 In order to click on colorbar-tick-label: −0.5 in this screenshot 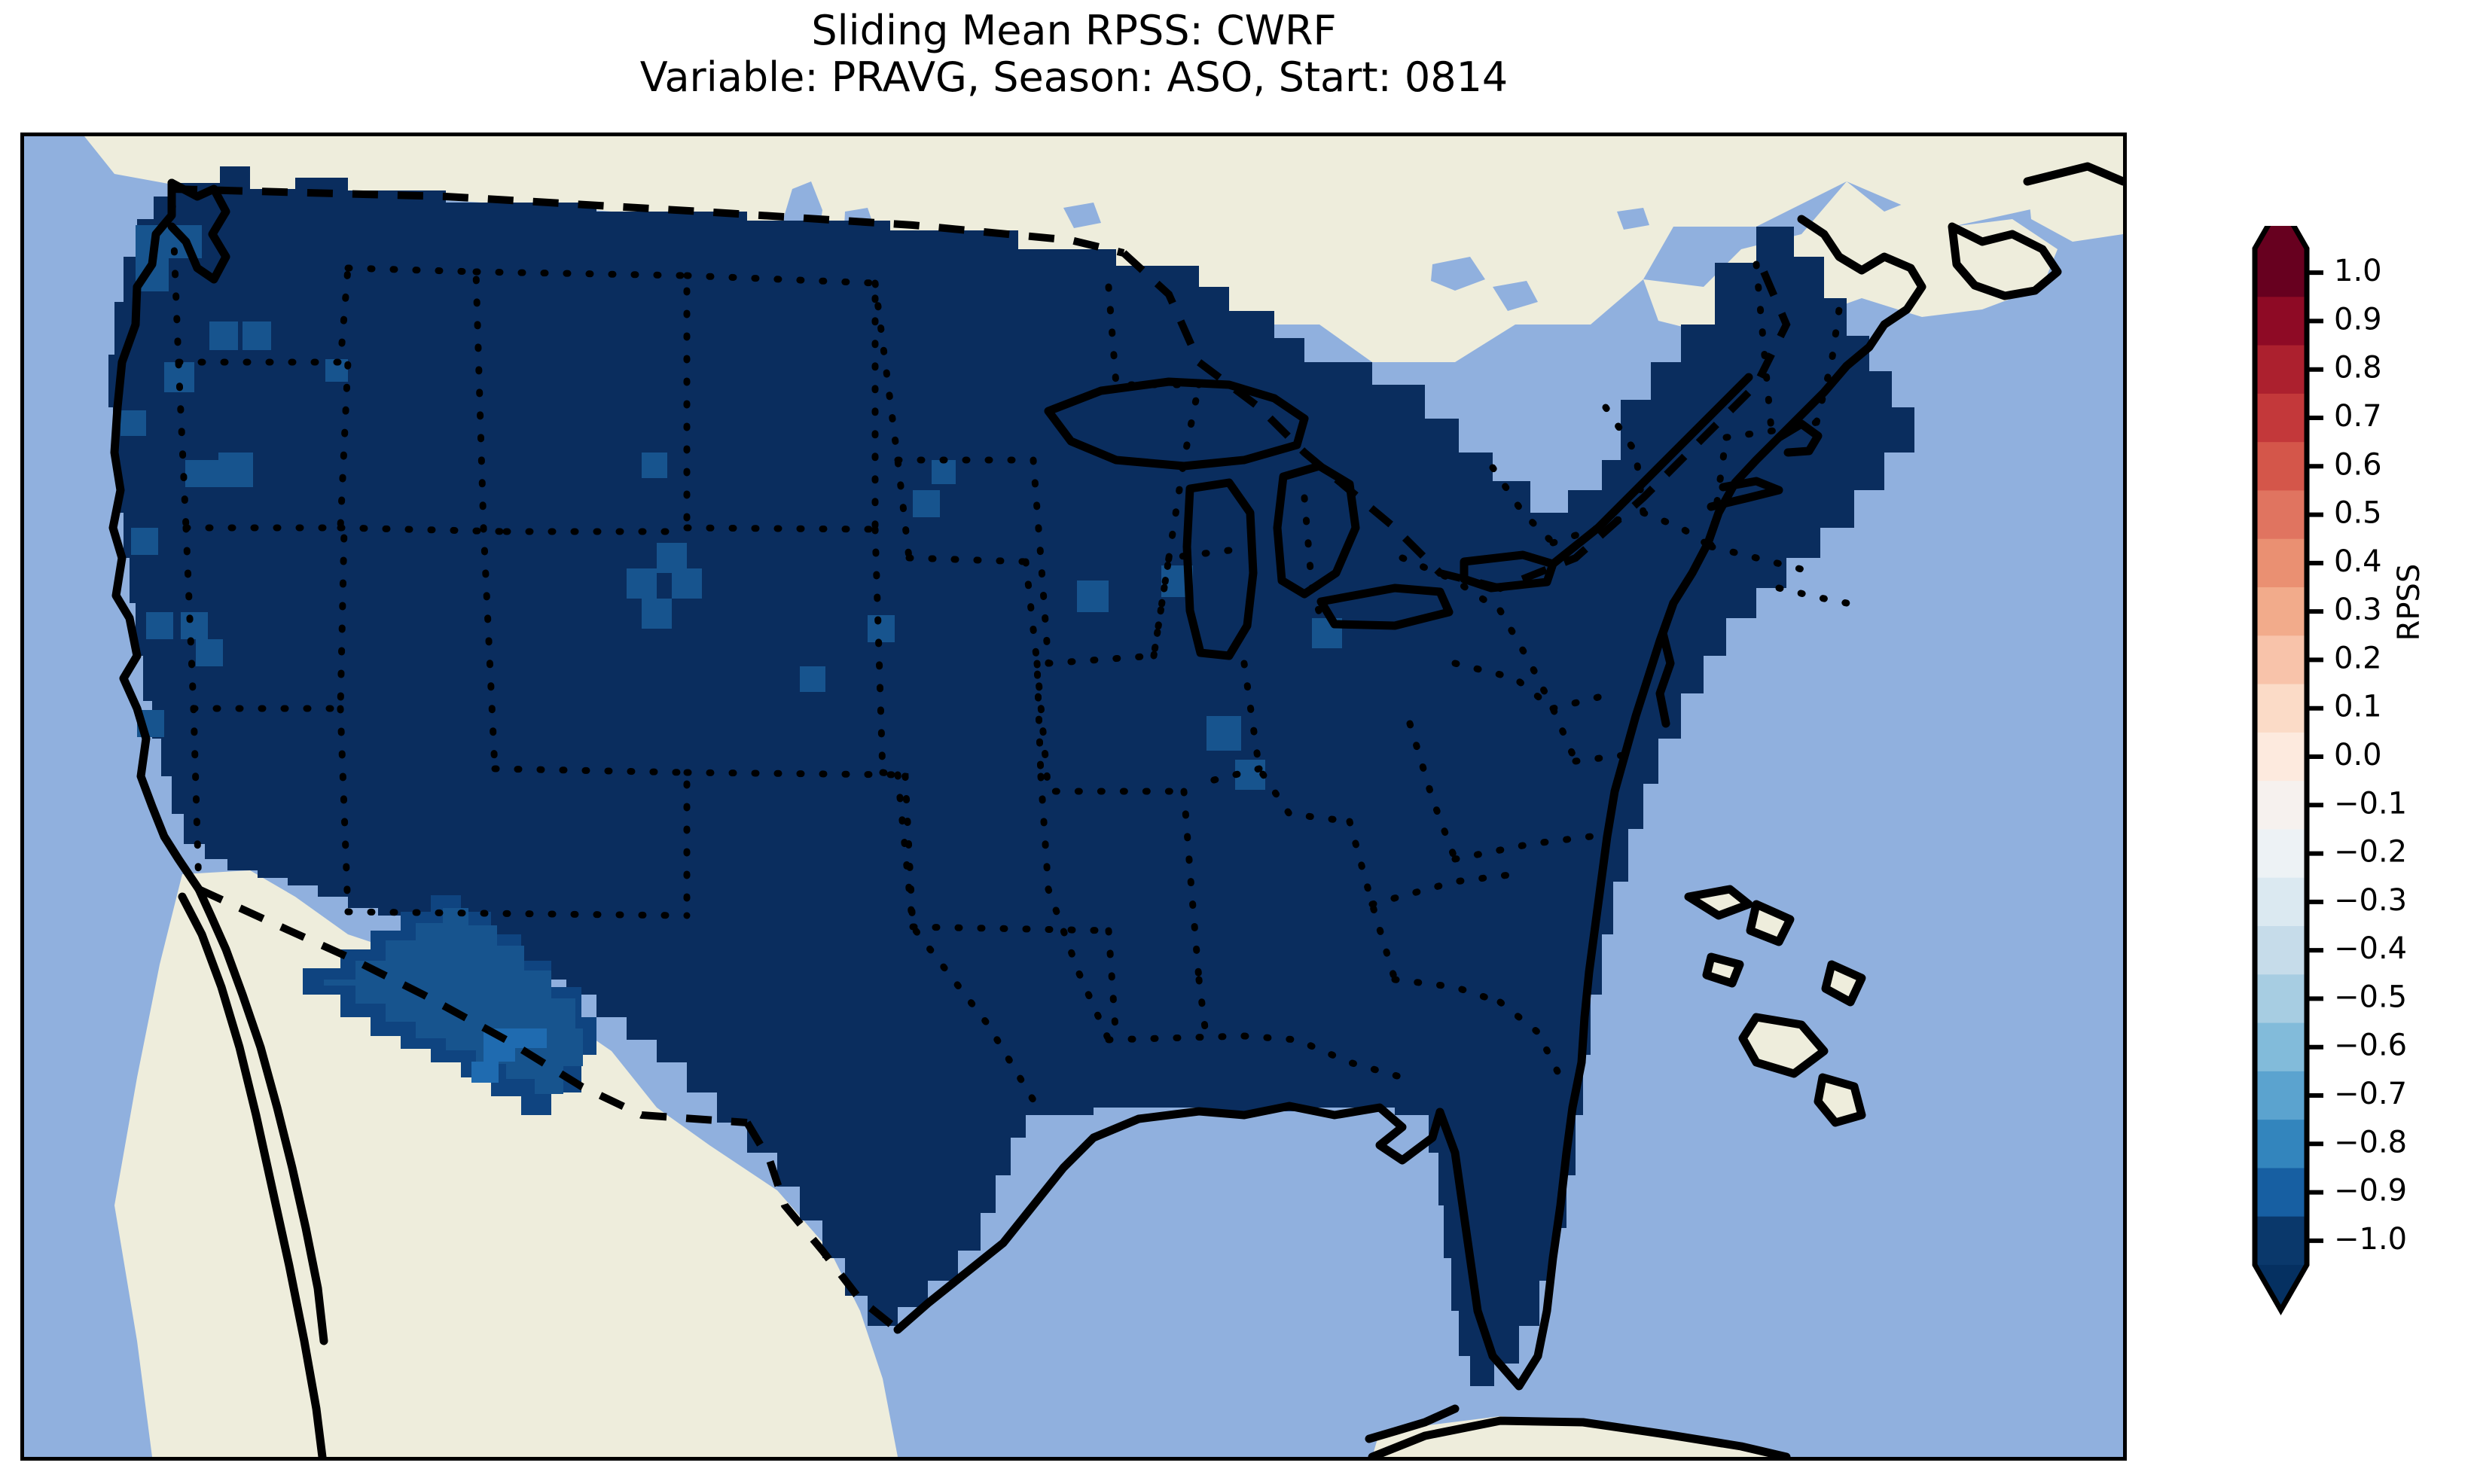, I will do `click(2370, 997)`.